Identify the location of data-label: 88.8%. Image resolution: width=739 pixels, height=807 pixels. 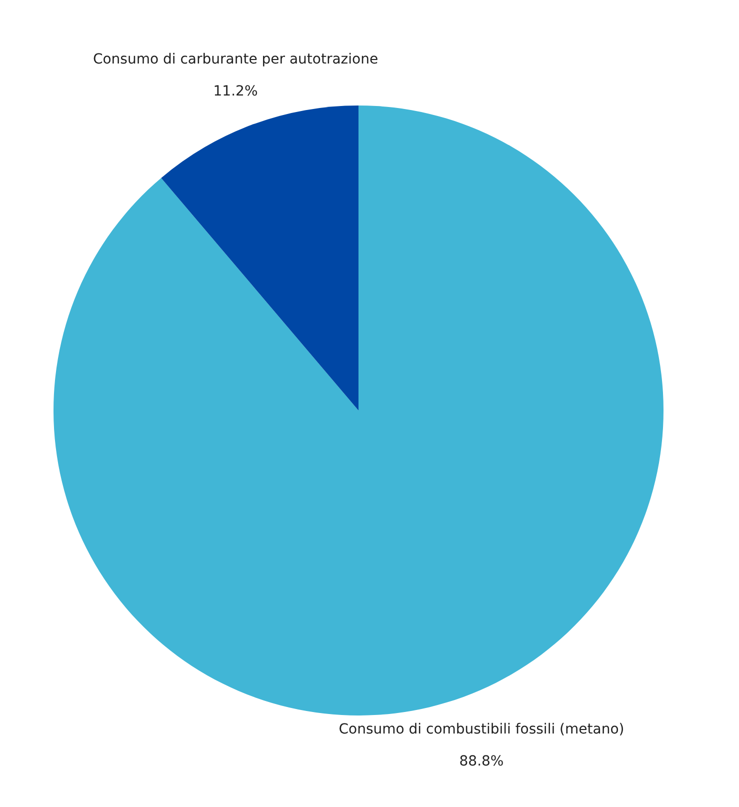
(481, 761).